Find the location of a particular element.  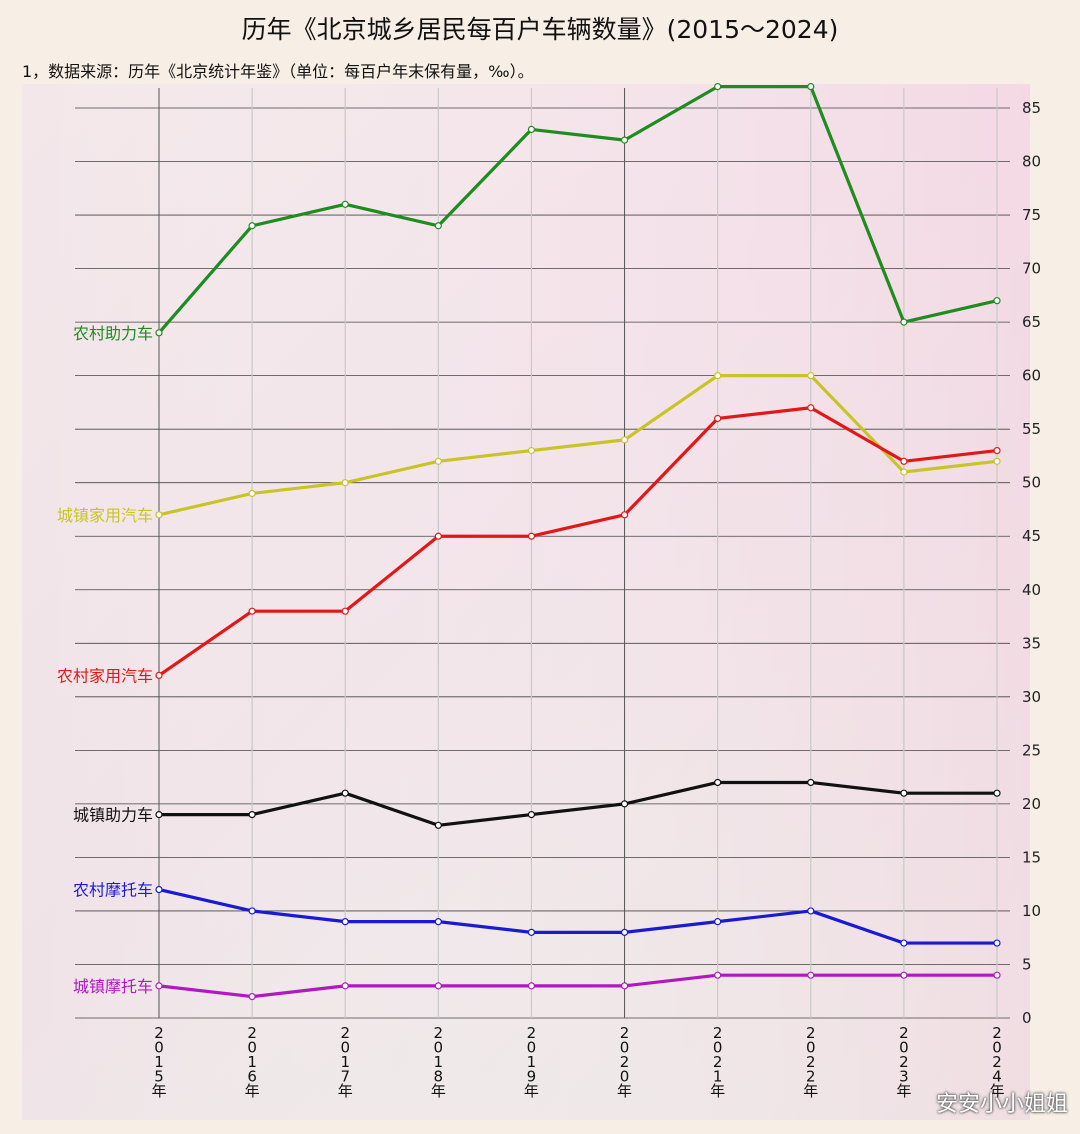

y-tick-label: 25 is located at coordinates (1031, 750).